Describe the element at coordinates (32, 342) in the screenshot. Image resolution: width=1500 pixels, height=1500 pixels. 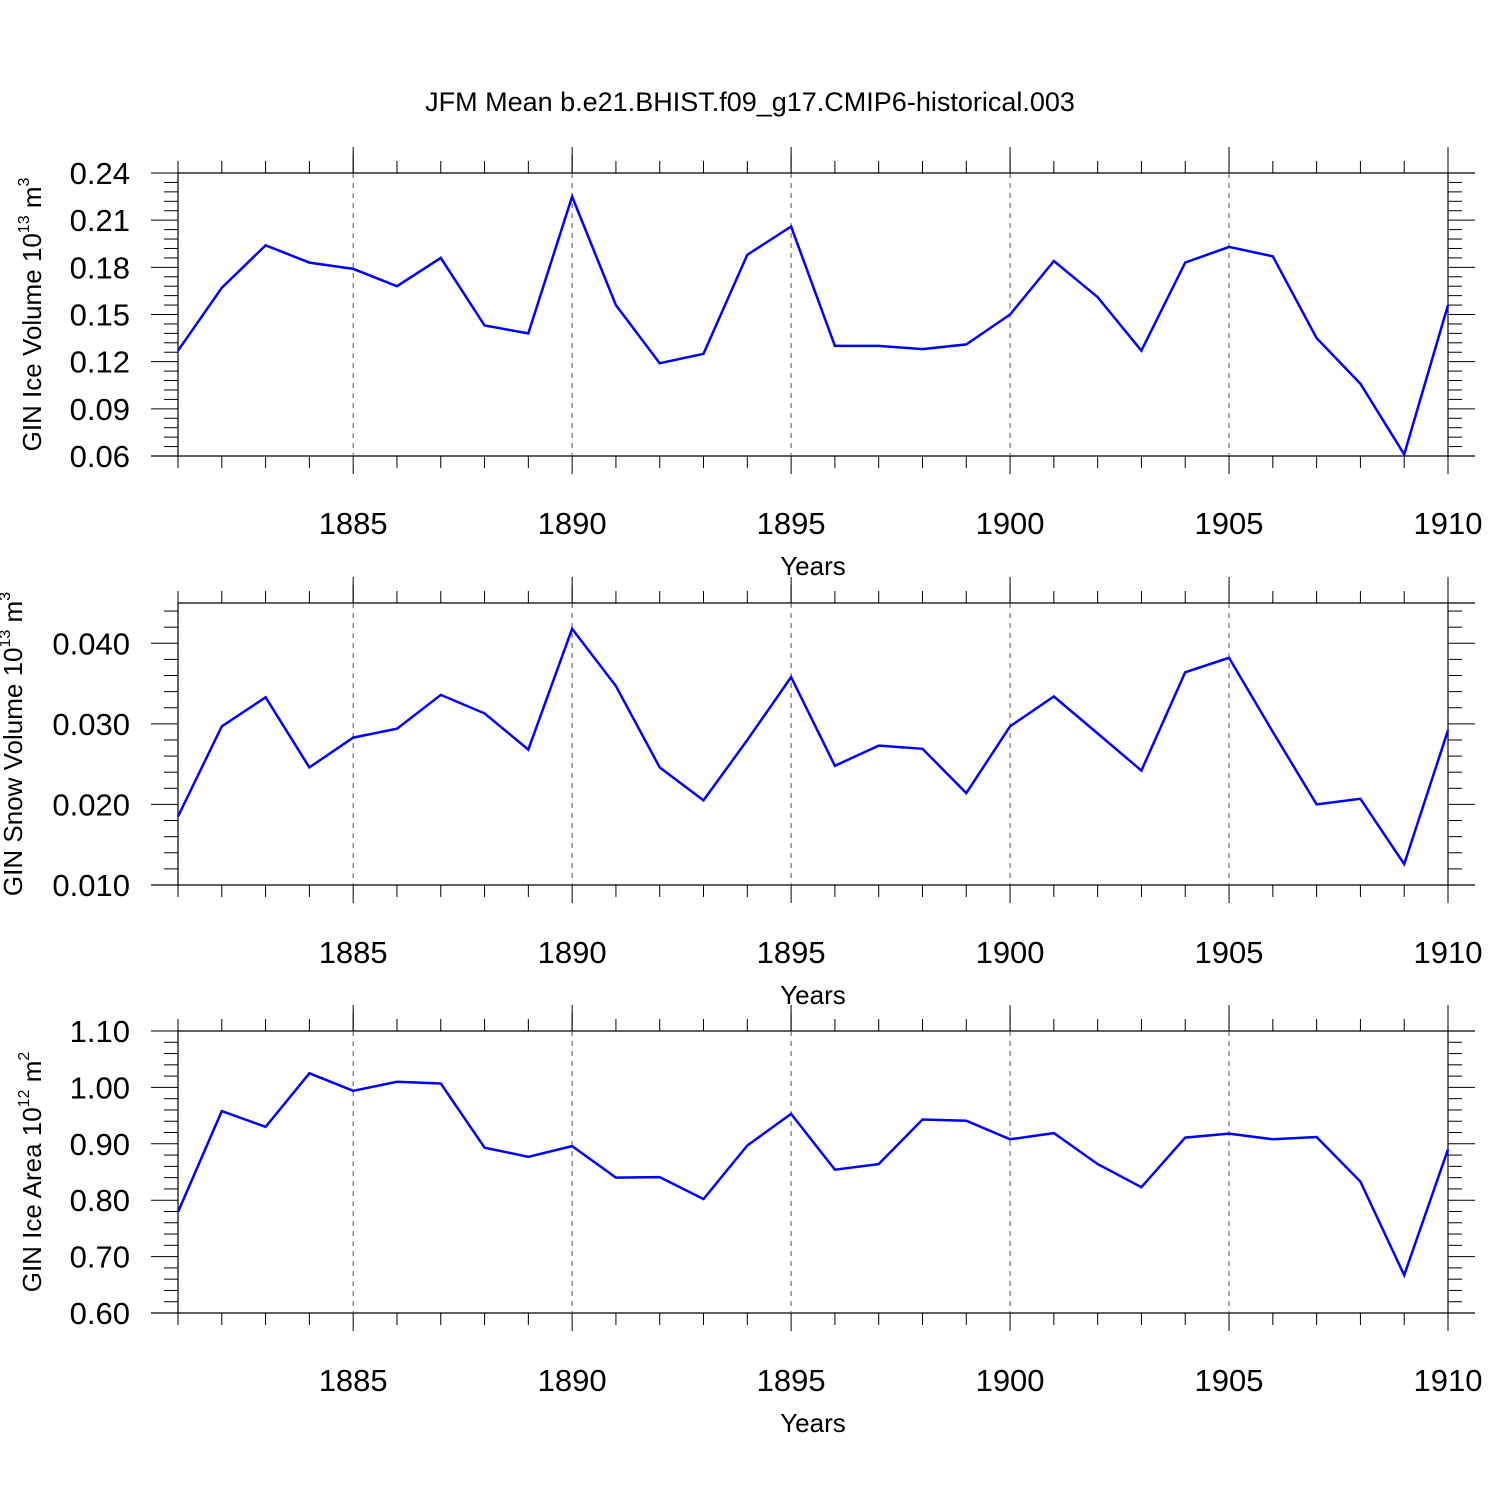
I see `y-axis-label-text: GIN Ice Volume 10` at that location.